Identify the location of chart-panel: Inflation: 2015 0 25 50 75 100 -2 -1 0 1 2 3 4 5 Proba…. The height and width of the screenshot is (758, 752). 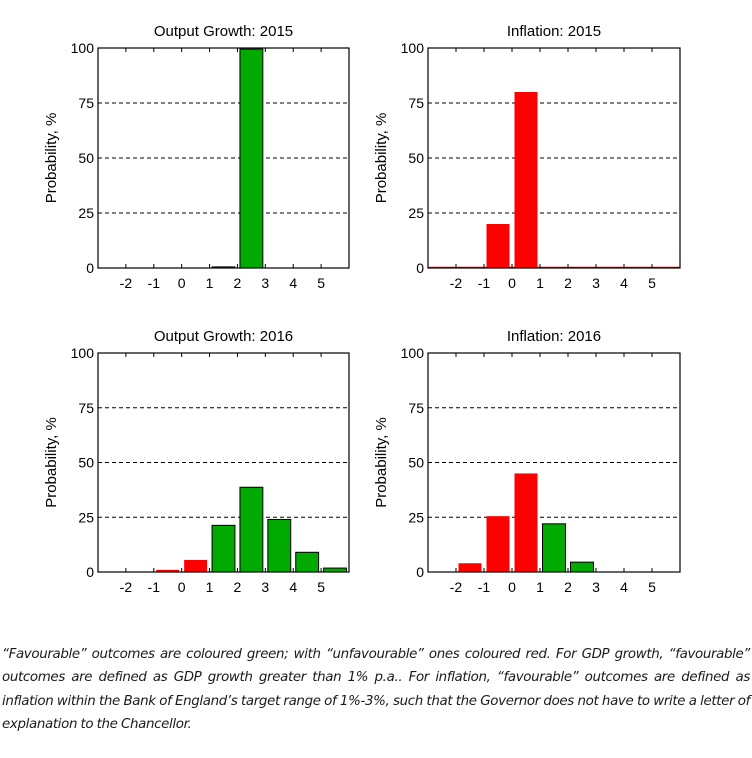
(527, 157).